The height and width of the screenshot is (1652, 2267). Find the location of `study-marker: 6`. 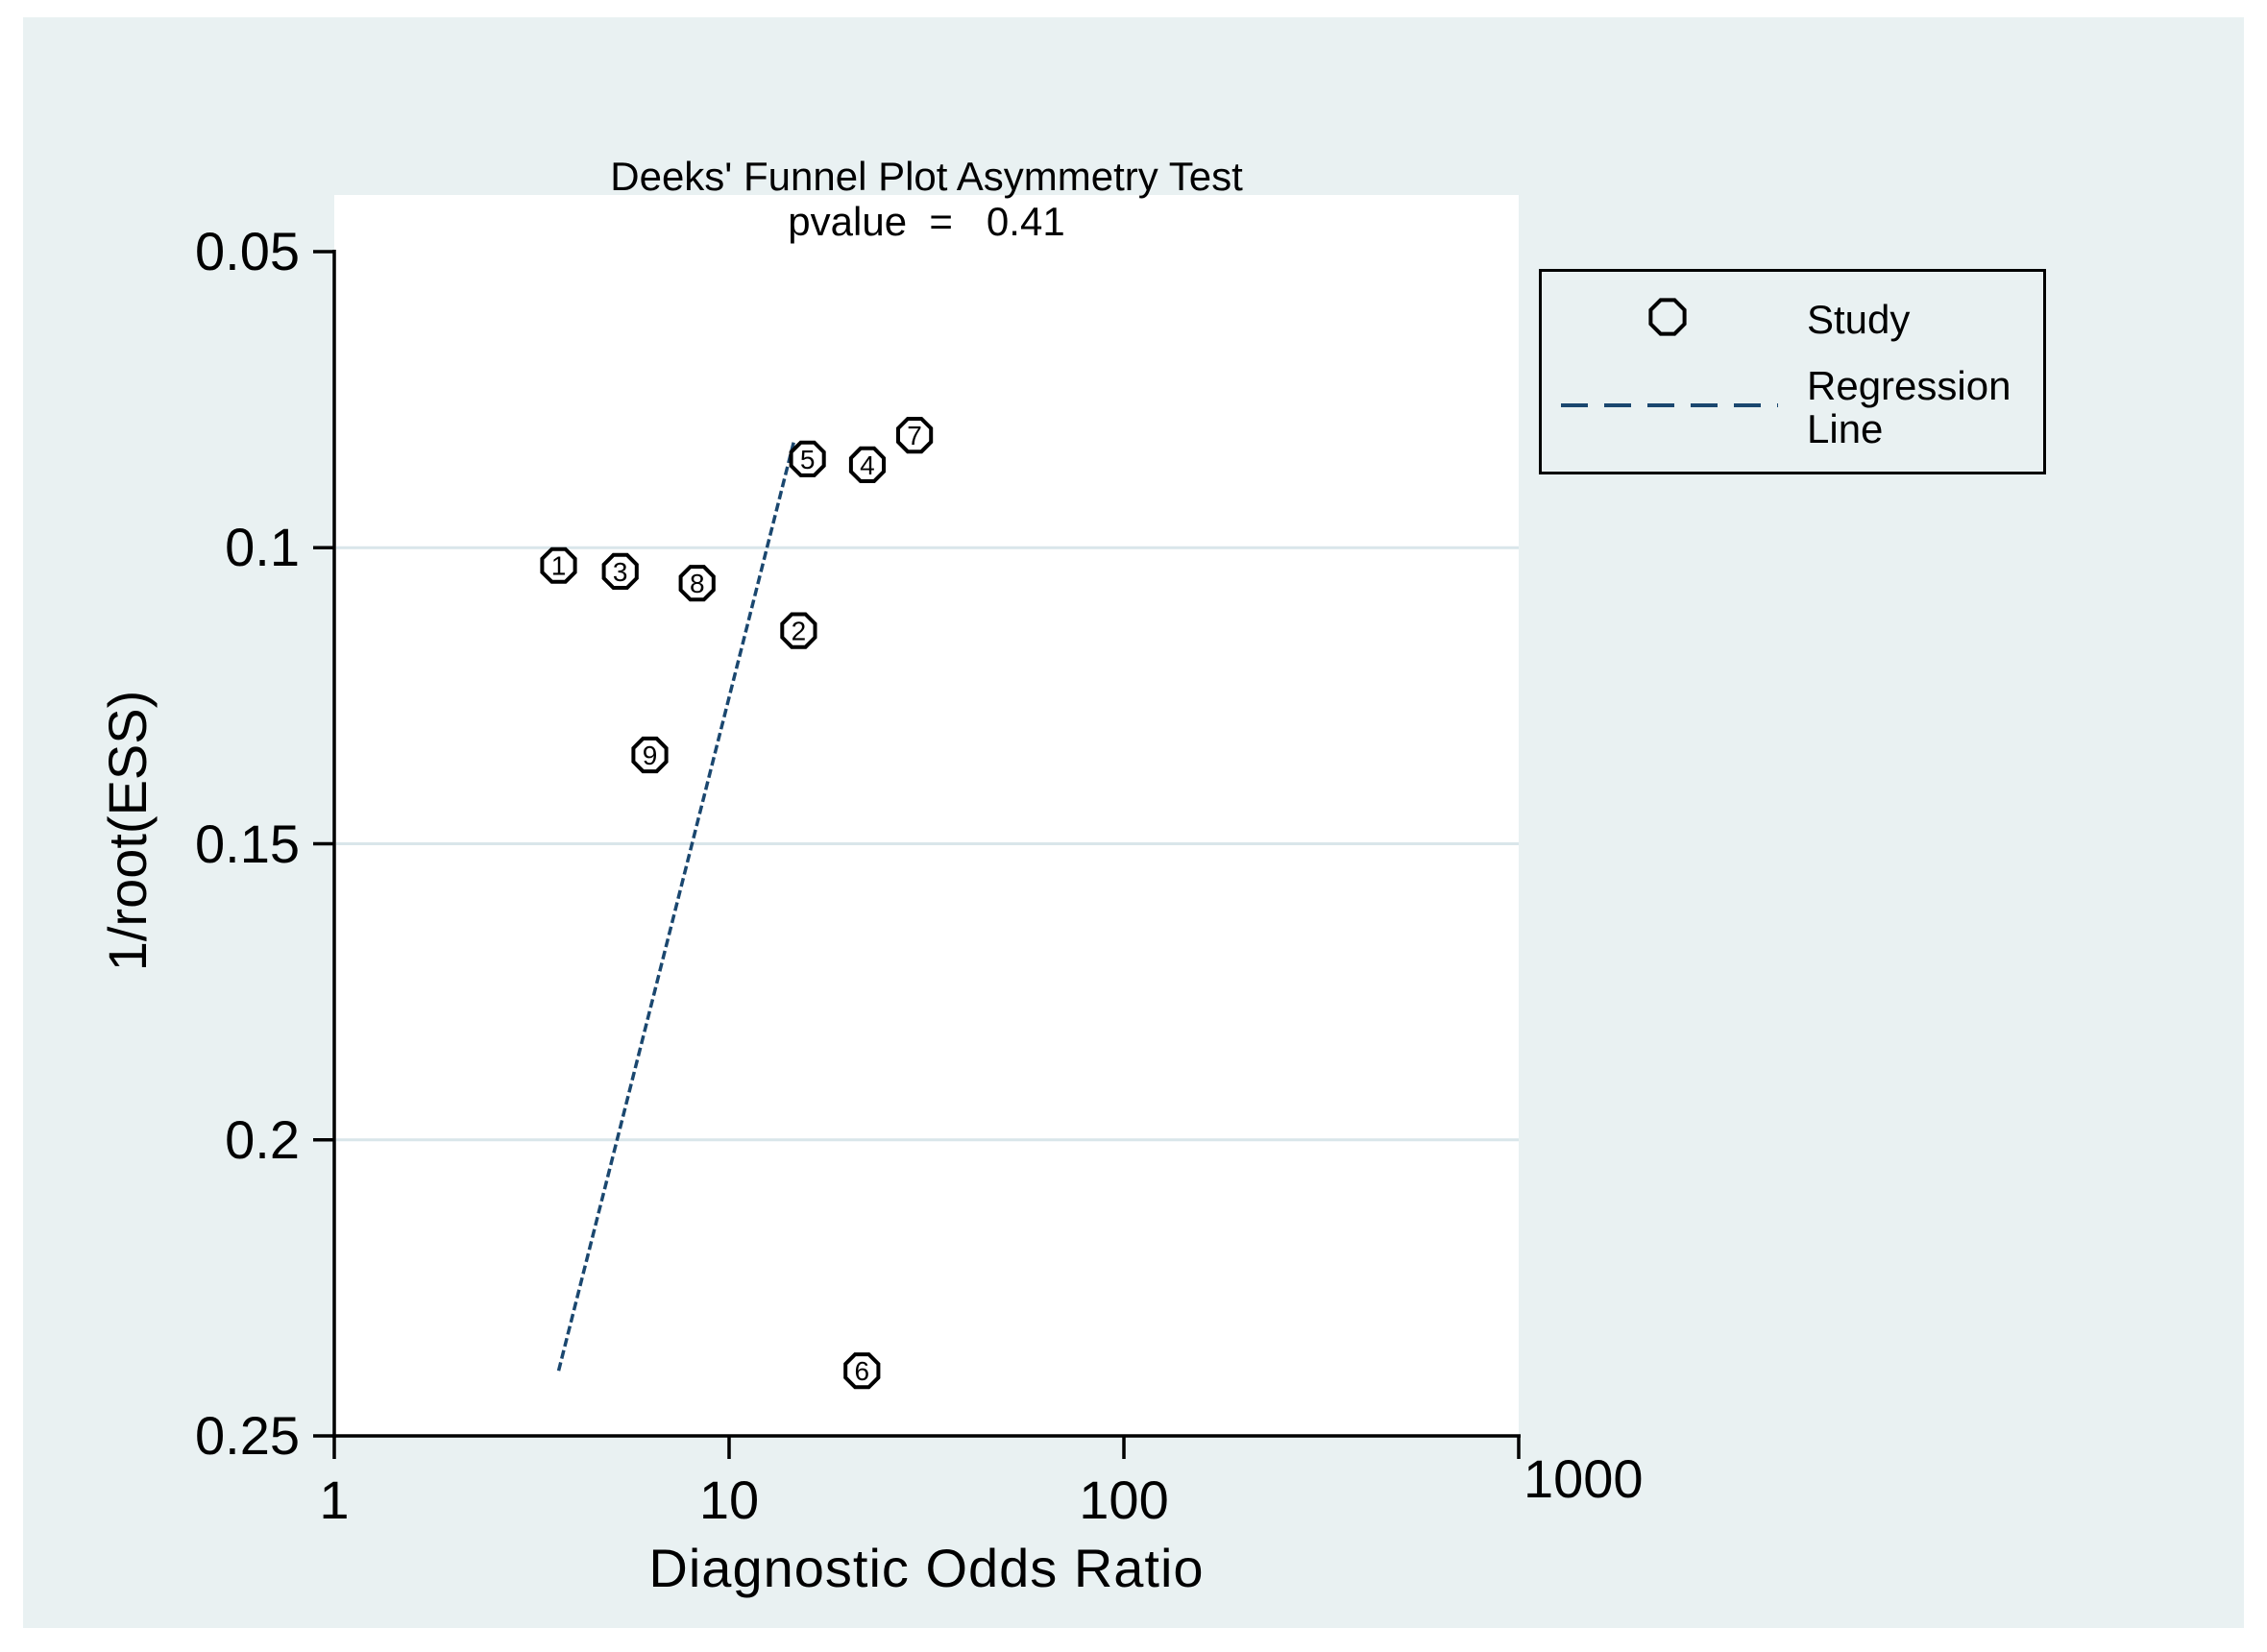

study-marker: 6 is located at coordinates (862, 1371).